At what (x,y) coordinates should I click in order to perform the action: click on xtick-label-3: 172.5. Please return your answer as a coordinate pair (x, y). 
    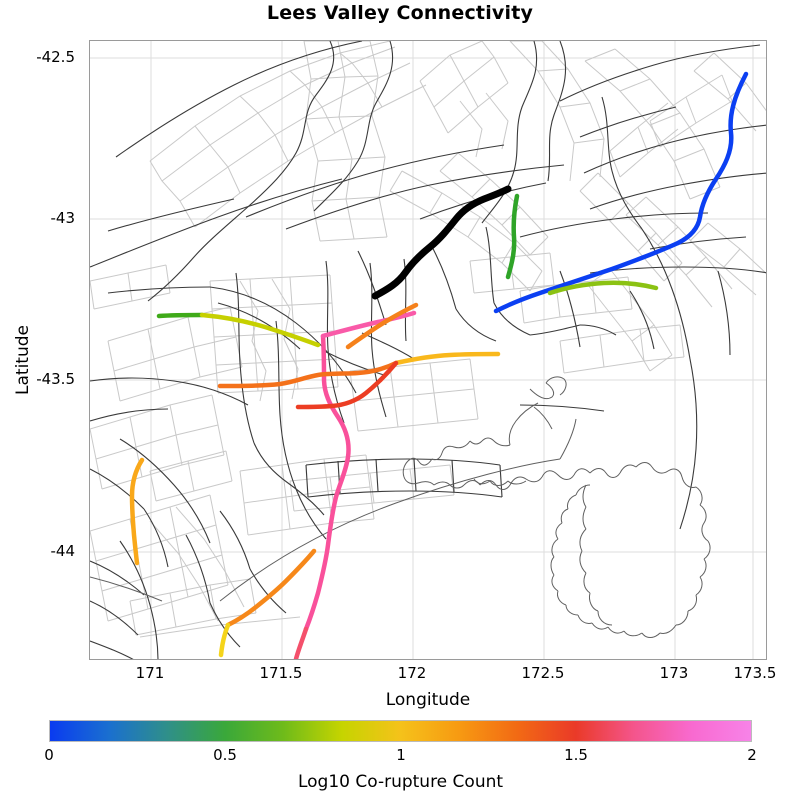
    Looking at the image, I should click on (543, 673).